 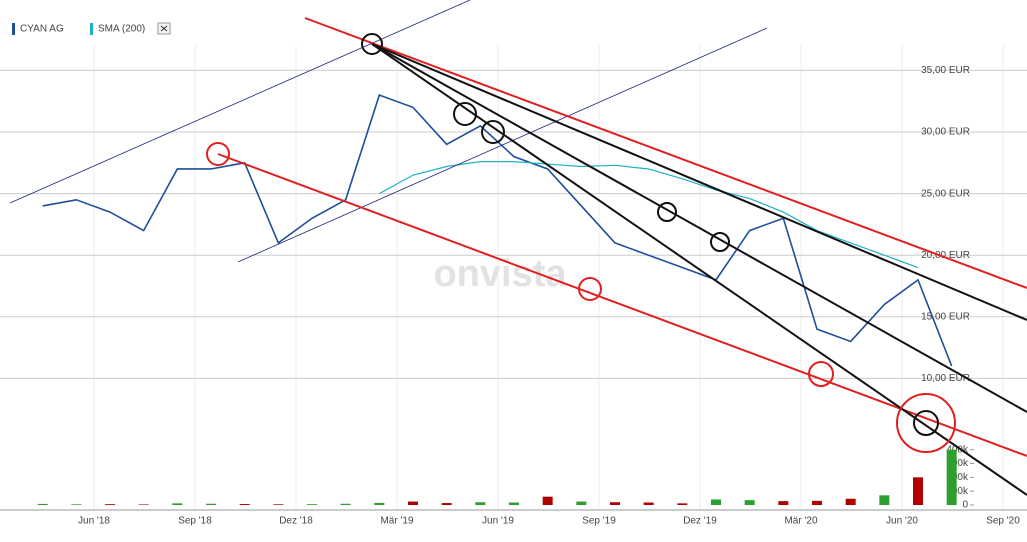 What do you see at coordinates (164, 28) in the screenshot?
I see `close-icon` at bounding box center [164, 28].